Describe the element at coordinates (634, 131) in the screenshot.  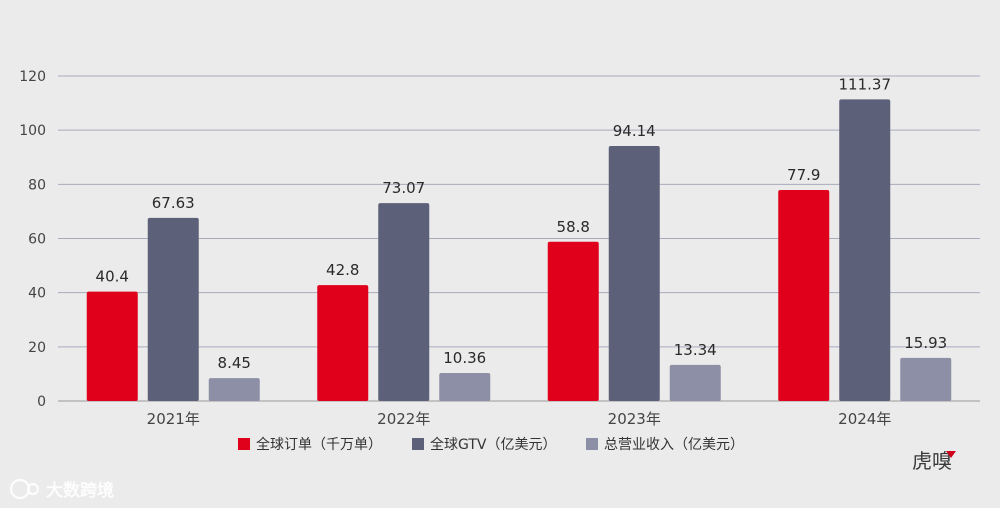
I see `data-label: 94.14` at that location.